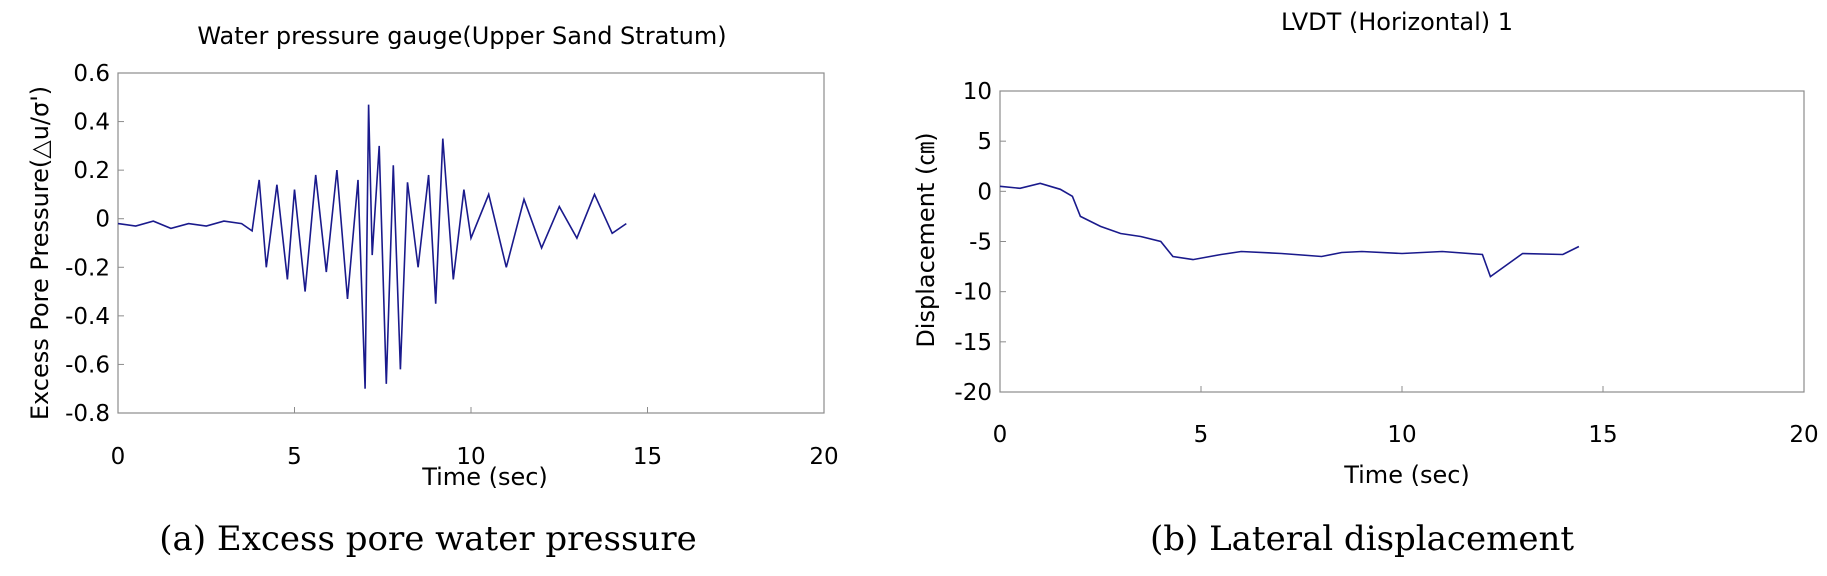 Image resolution: width=1827 pixels, height=576 pixels. What do you see at coordinates (1406, 475) in the screenshot?
I see `chart-b-xlabel: Time (sec)` at bounding box center [1406, 475].